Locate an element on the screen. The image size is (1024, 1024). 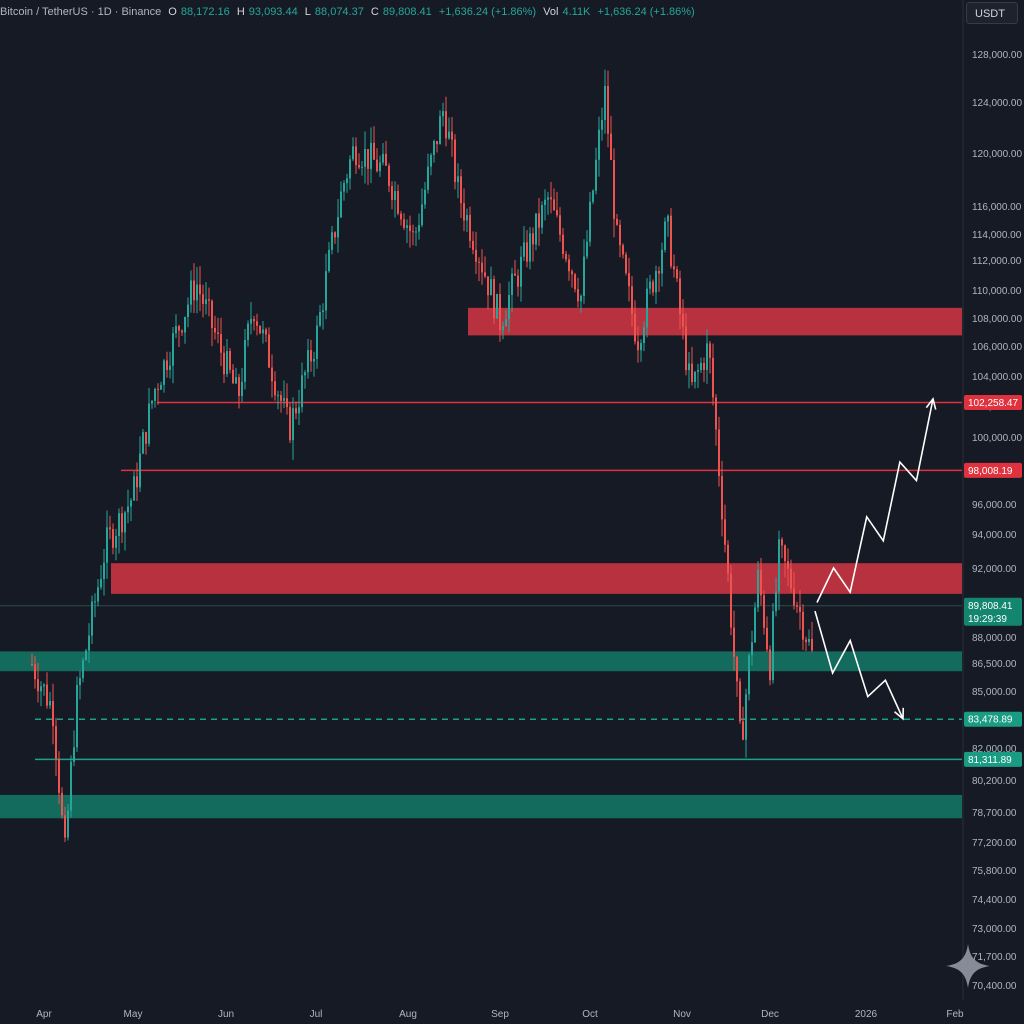
symbol-name: Bitcoin / TetherUS · 1D · Binance is located at coordinates (81, 12).